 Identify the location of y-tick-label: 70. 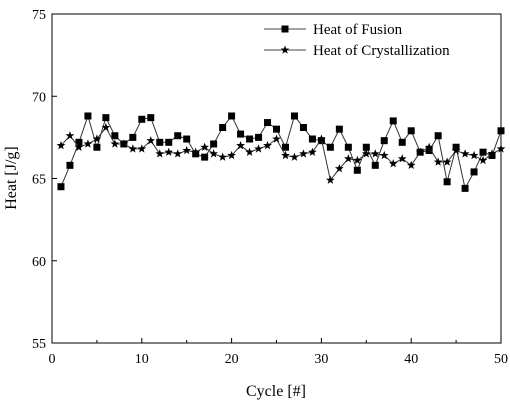
(39, 97).